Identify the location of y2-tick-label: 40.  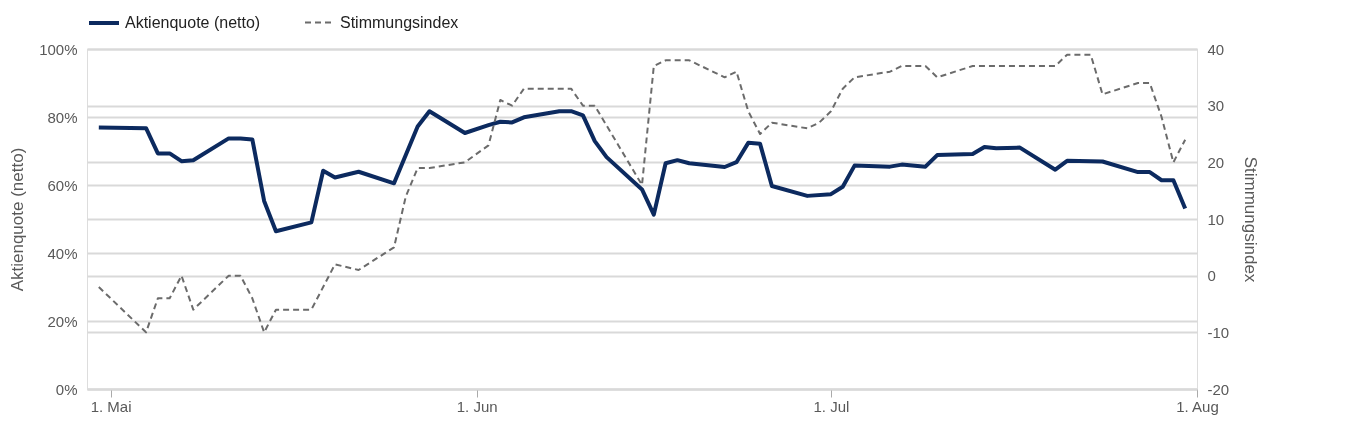
(1216, 49).